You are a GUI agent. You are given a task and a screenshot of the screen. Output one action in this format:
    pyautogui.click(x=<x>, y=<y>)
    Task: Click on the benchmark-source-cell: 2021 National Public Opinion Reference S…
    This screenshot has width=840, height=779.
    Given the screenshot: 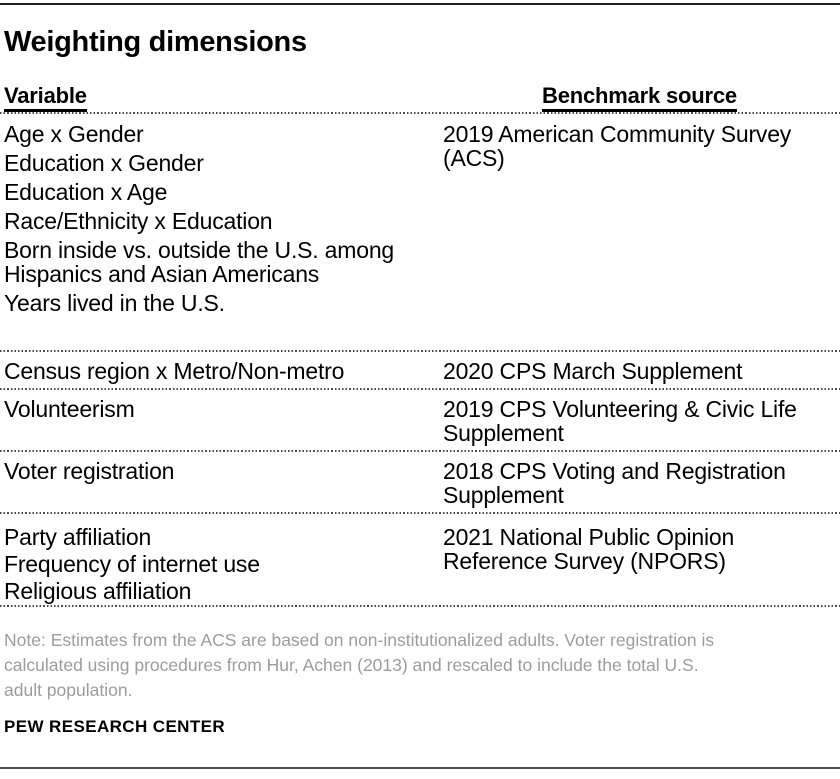 What is the action you would take?
    pyautogui.click(x=589, y=549)
    